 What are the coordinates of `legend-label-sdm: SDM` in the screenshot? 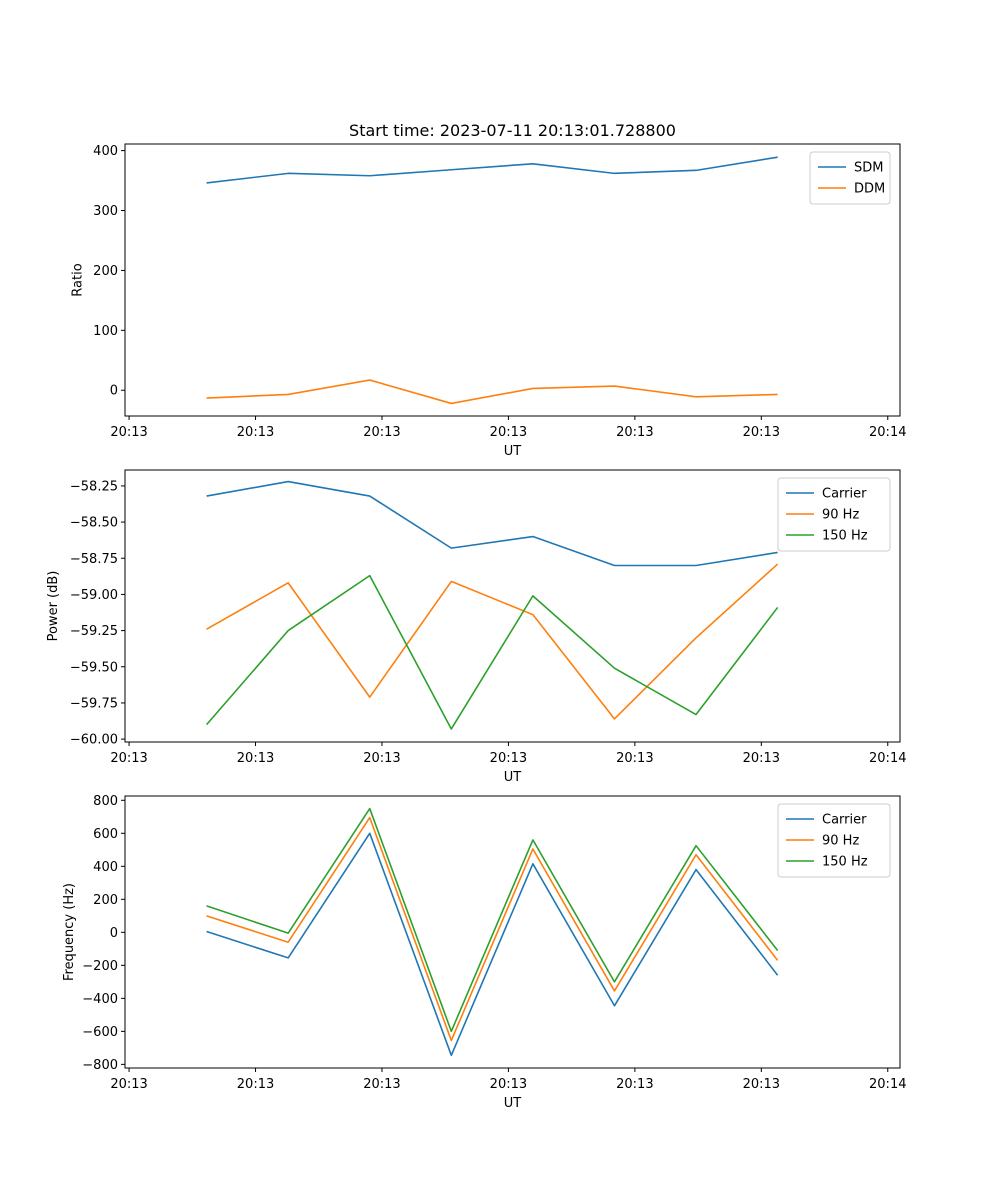 It's located at (868, 168).